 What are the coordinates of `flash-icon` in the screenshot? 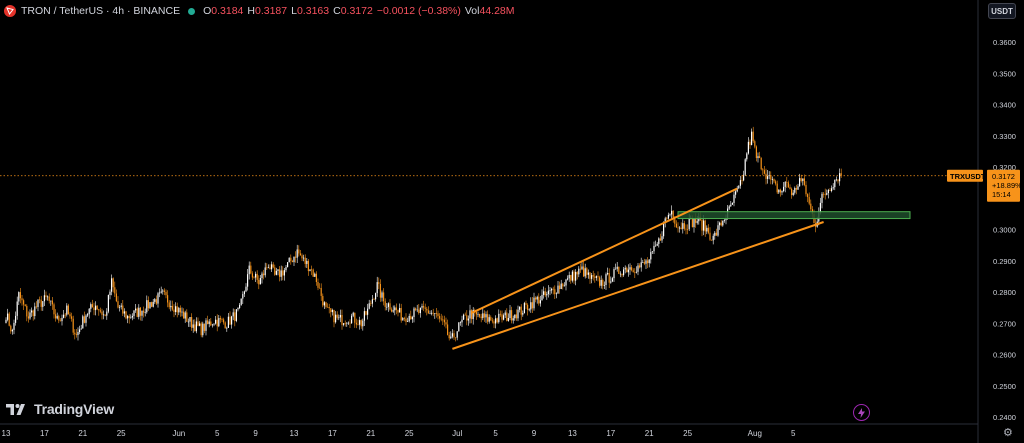 It's located at (861, 412).